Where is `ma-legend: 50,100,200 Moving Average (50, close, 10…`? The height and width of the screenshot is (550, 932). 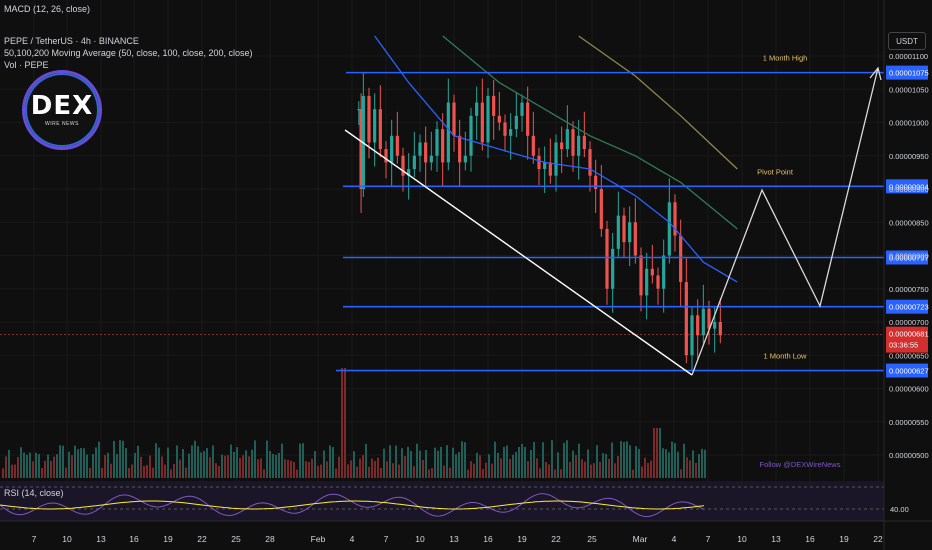 ma-legend: 50,100,200 Moving Average (50, close, 10… is located at coordinates (128, 53).